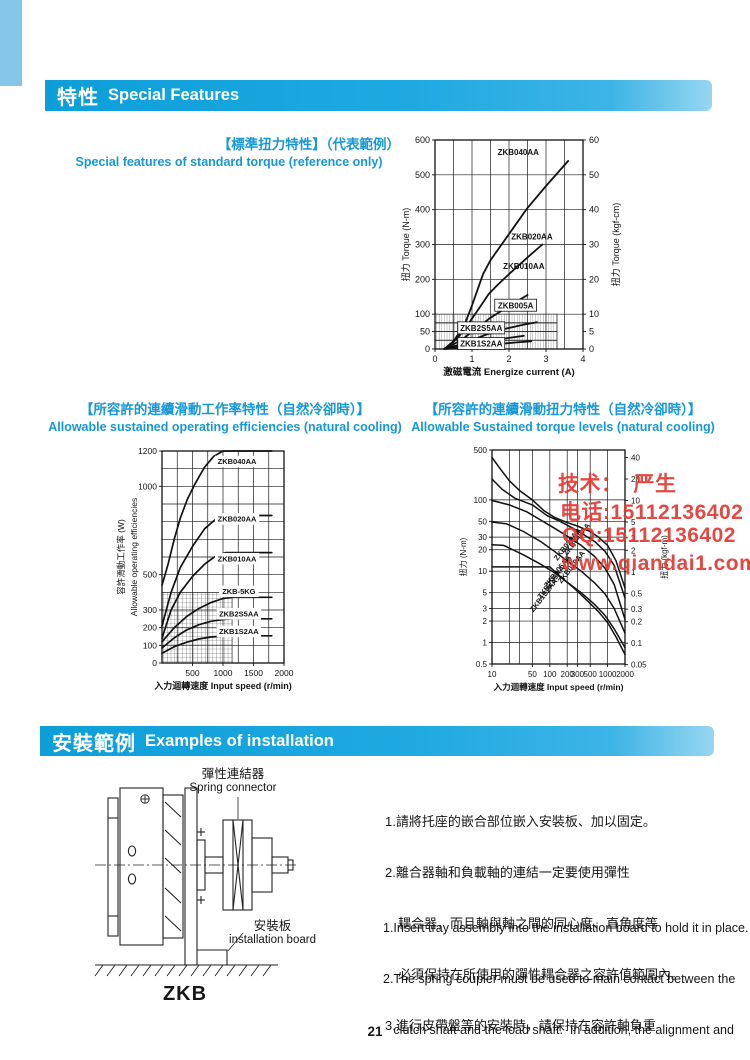 The height and width of the screenshot is (1060, 750). I want to click on section-header-special-features: 特性 Special Features, so click(378, 95).